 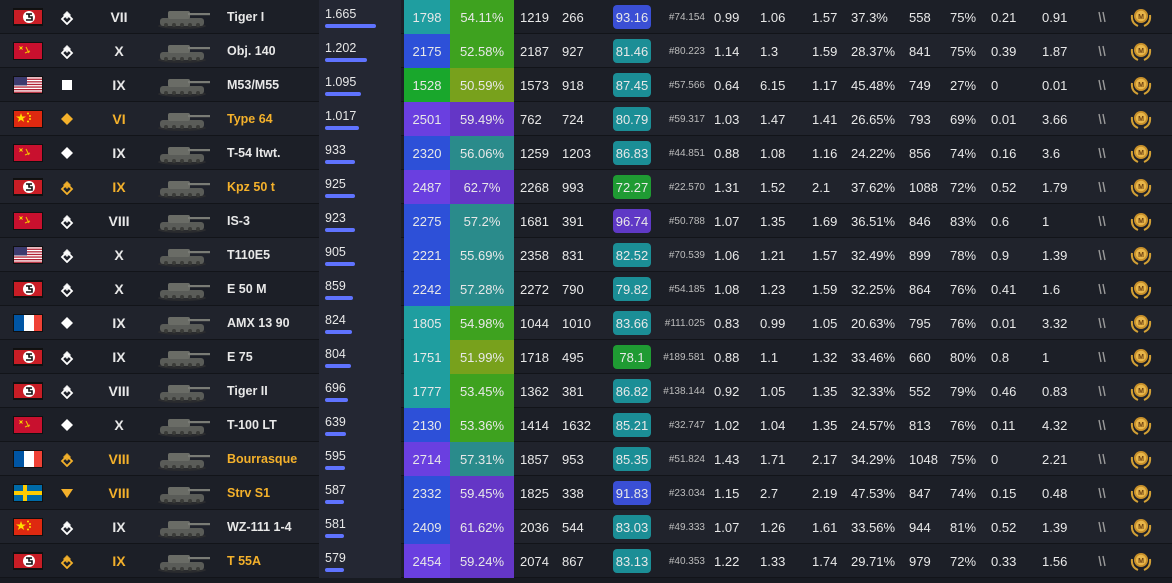 What do you see at coordinates (576, 323) in the screenshot?
I see `kills-value: 1010` at bounding box center [576, 323].